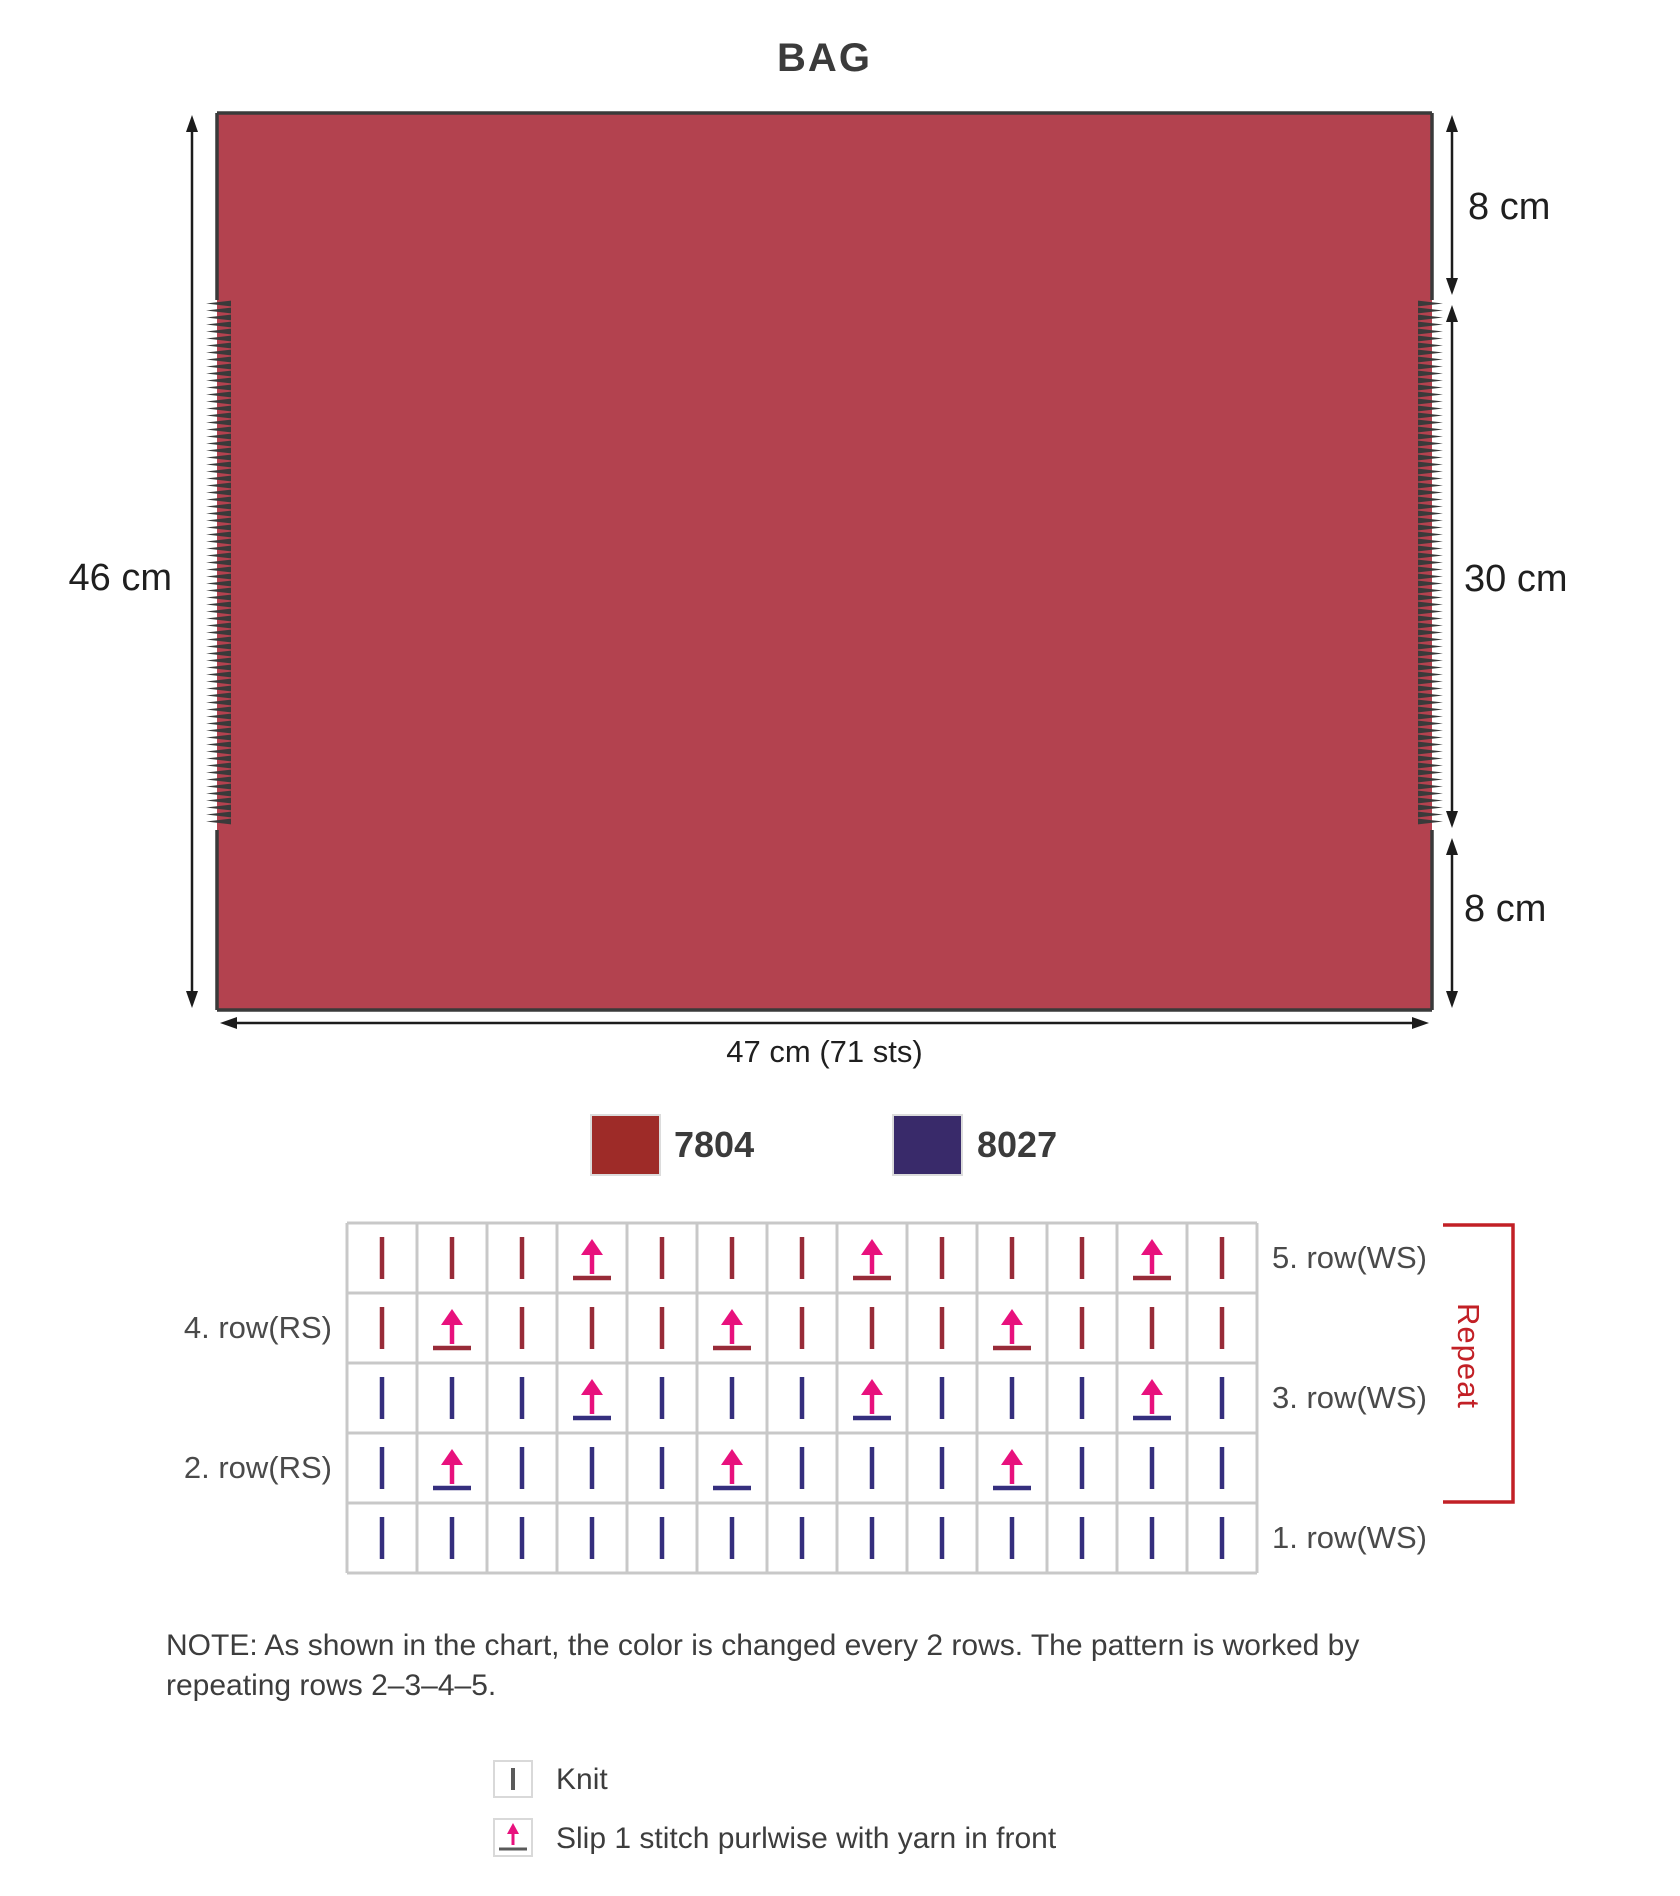 Image resolution: width=1680 pixels, height=1896 pixels. I want to click on knit-stitch-icon, so click(513, 1779).